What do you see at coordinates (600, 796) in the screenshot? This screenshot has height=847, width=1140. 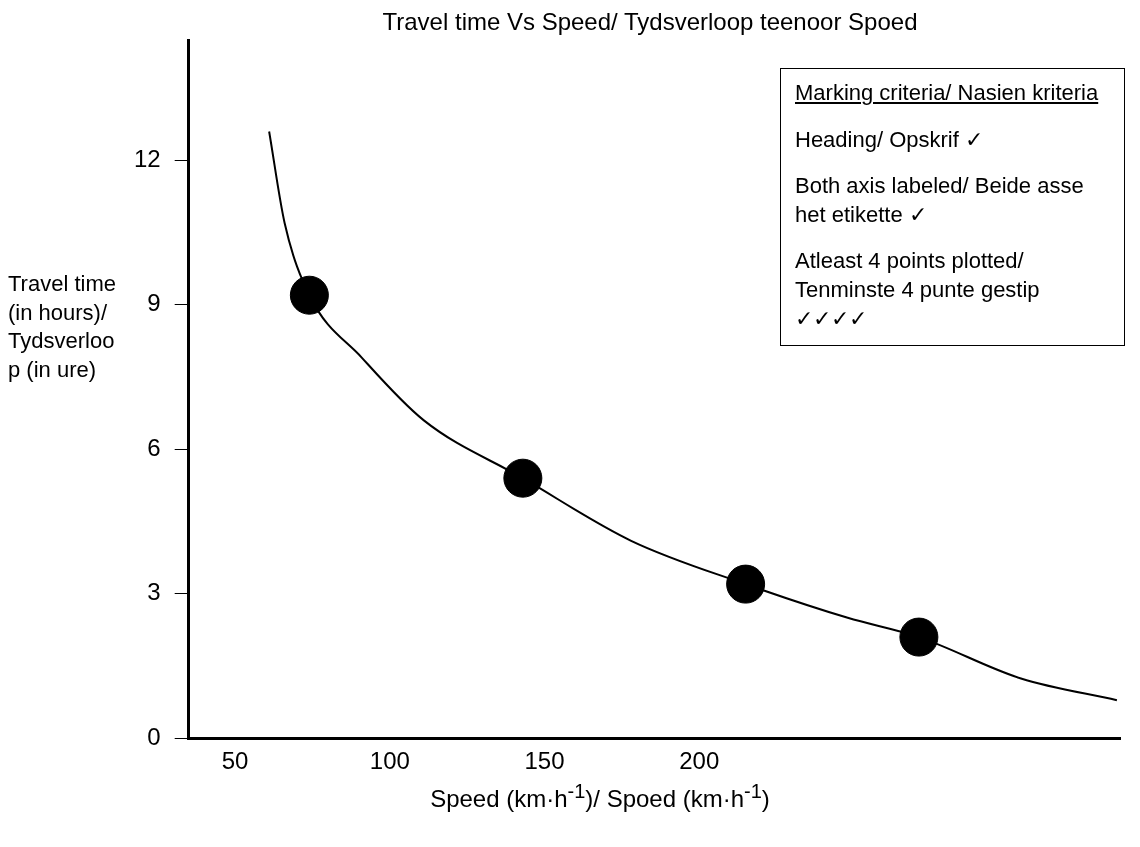 I see `x-axis-title: Speed (km·h$^{-1}$)/ Spoed (km·h$^{-1}$)` at bounding box center [600, 796].